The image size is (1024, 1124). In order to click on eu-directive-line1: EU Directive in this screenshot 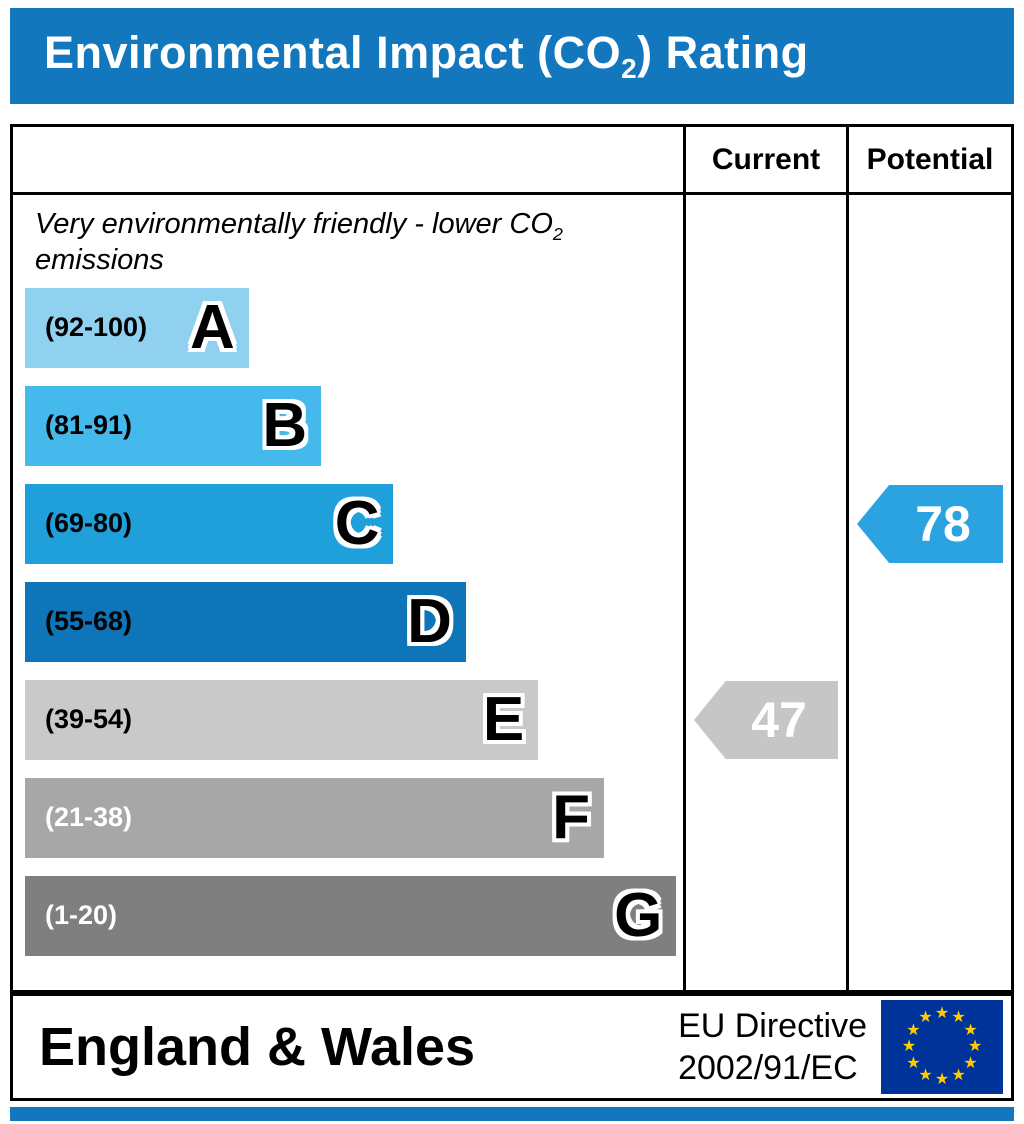, I will do `click(772, 1025)`.